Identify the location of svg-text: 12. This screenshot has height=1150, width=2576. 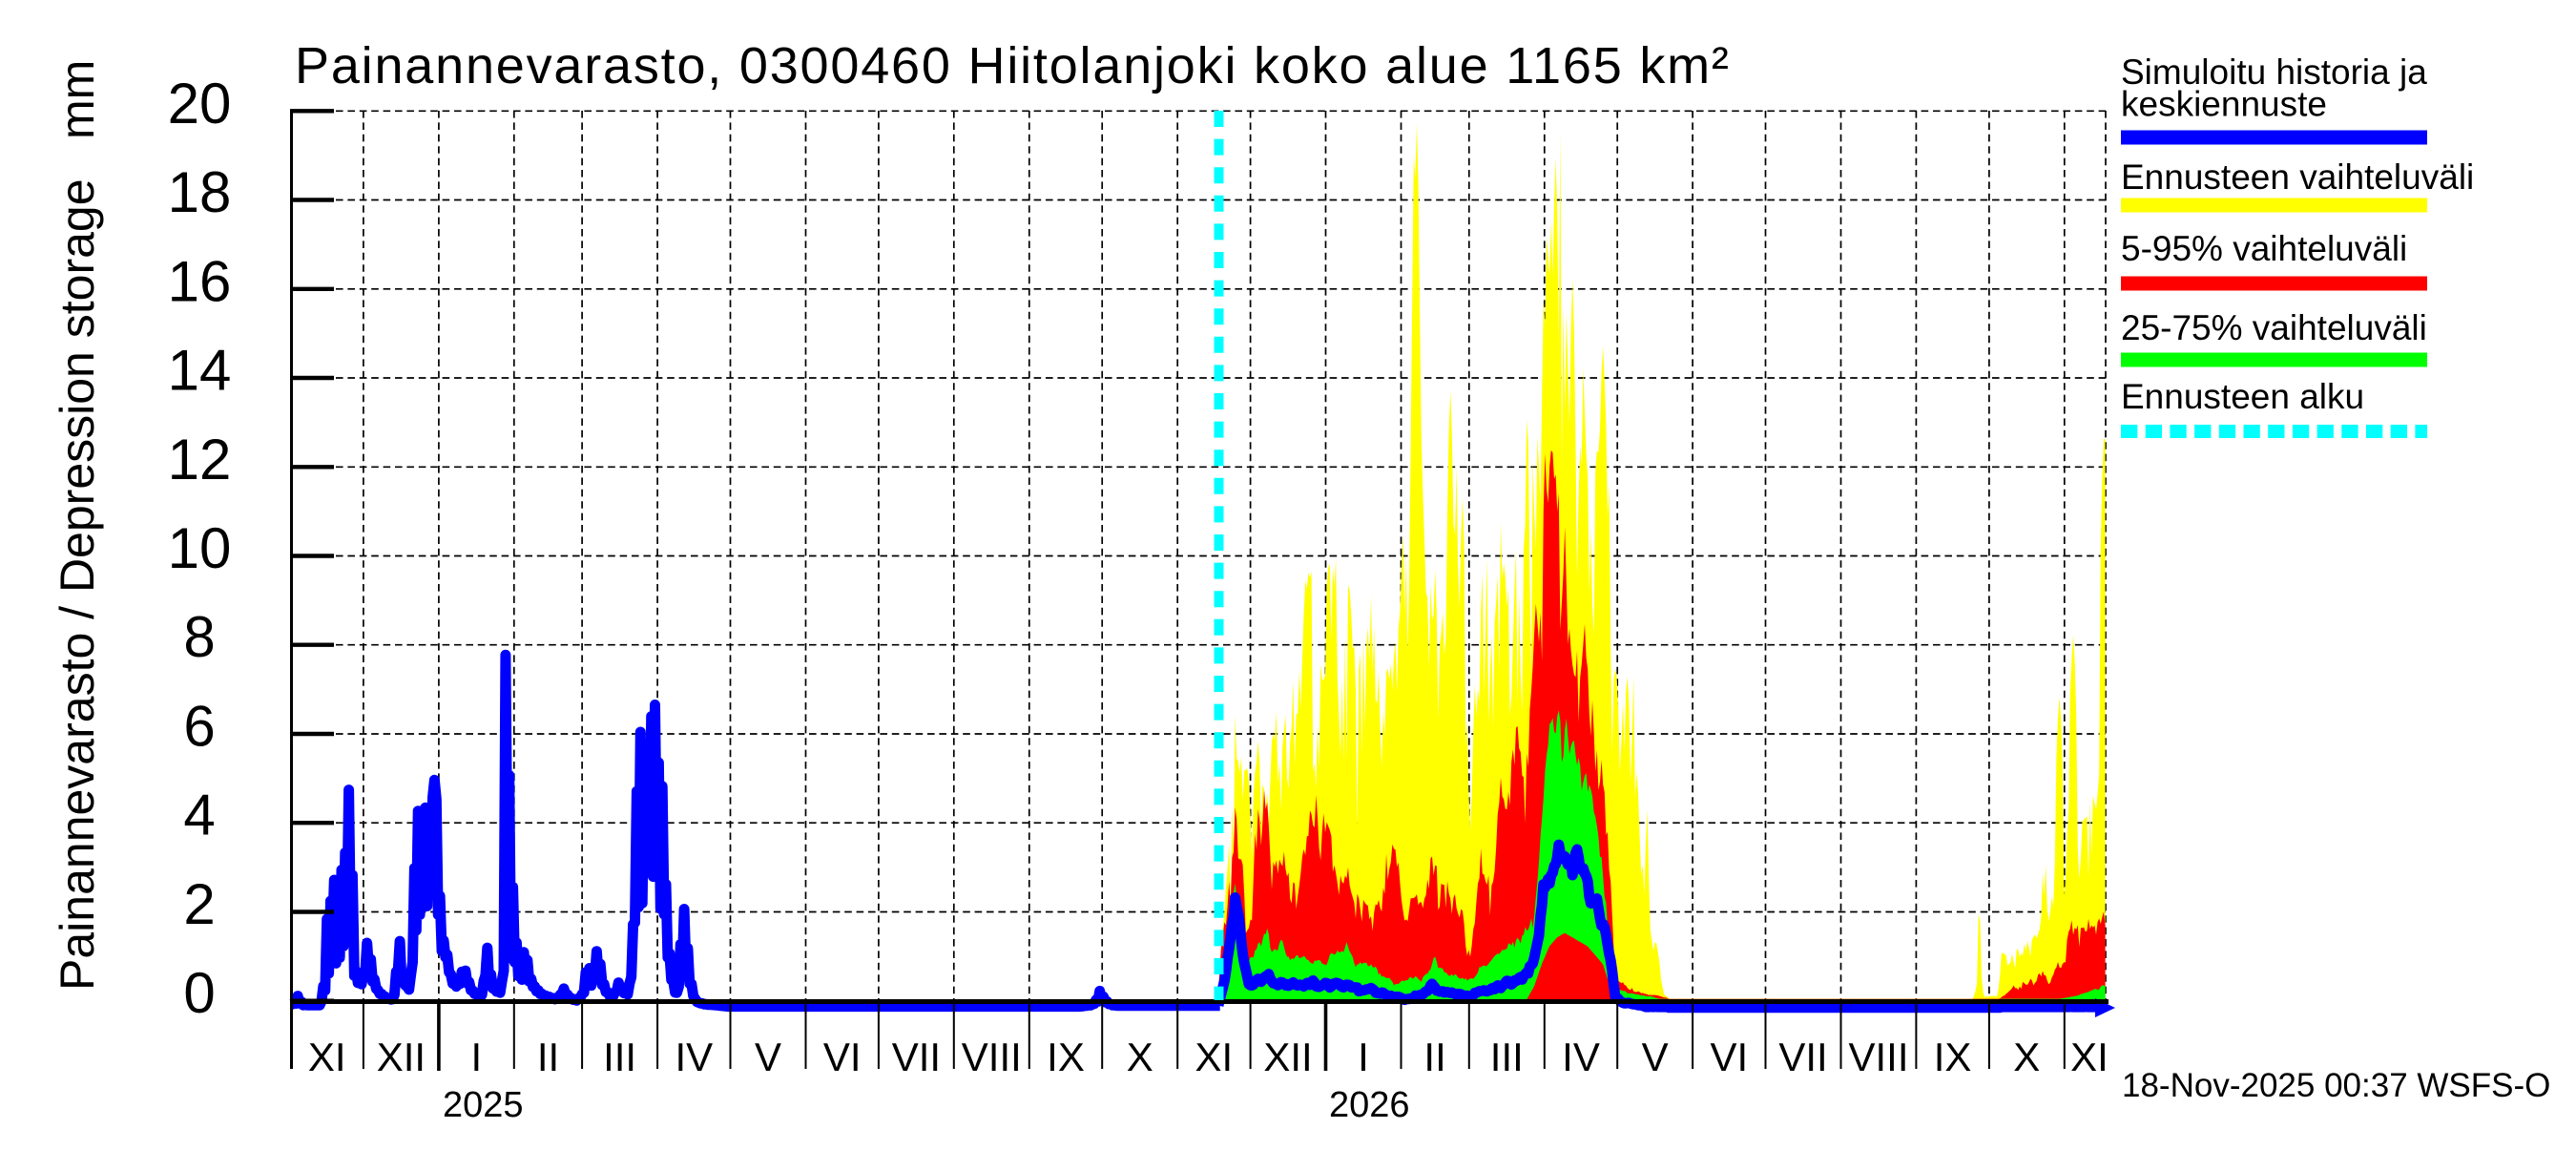
(200, 459).